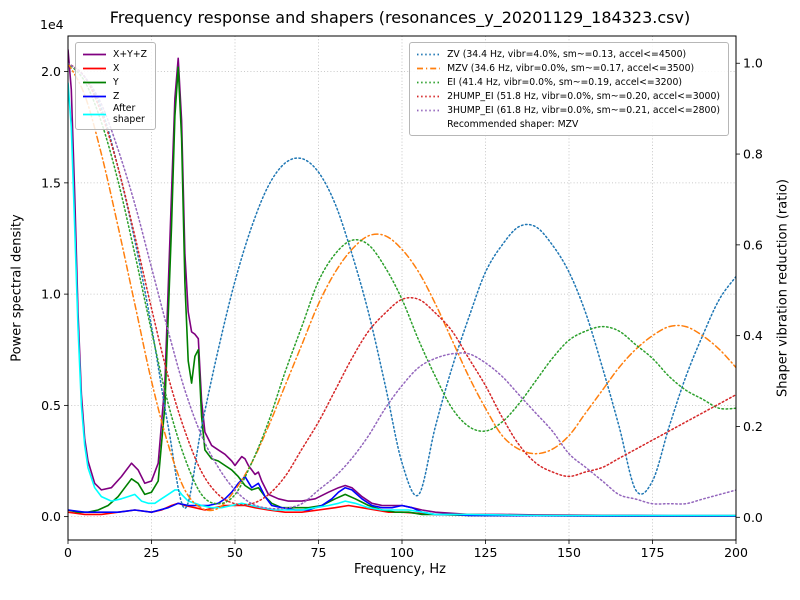  What do you see at coordinates (129, 114) in the screenshot?
I see `legend-item-label: After shaper` at bounding box center [129, 114].